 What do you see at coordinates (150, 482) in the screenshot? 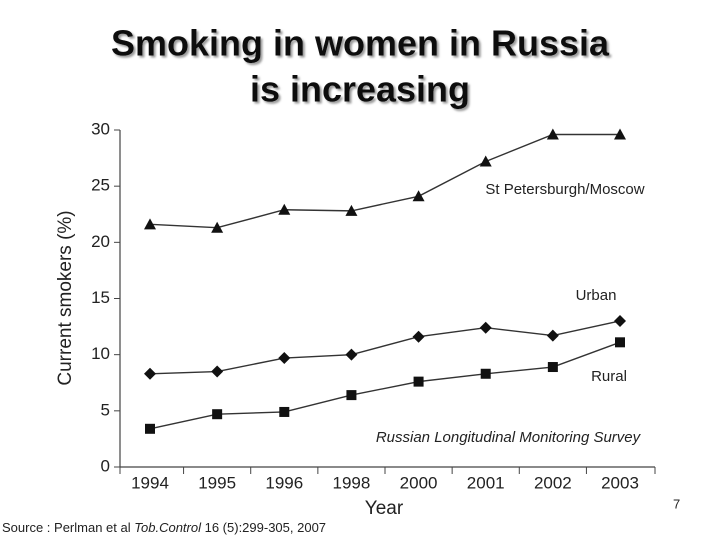
I see `x-tick-label: 1994` at bounding box center [150, 482].